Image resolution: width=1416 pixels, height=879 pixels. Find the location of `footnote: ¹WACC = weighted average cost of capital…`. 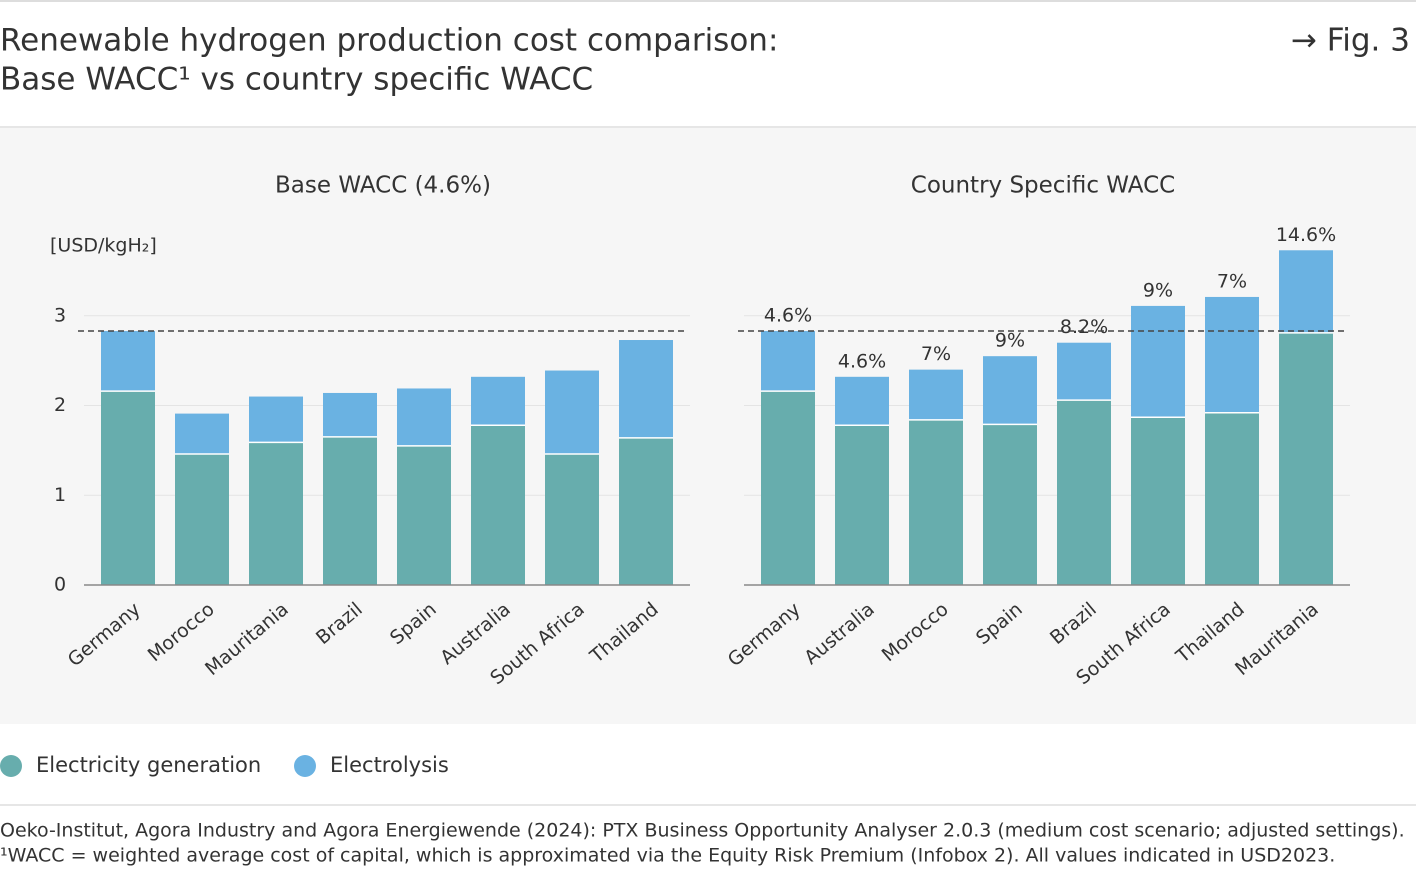

footnote: ¹WACC = weighted average cost of capital… is located at coordinates (667, 856).